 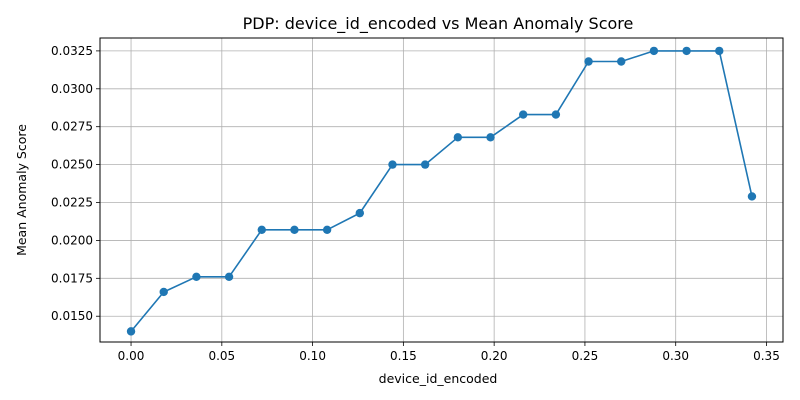 What do you see at coordinates (675, 356) in the screenshot?
I see `x-tick-label: 0.30` at bounding box center [675, 356].